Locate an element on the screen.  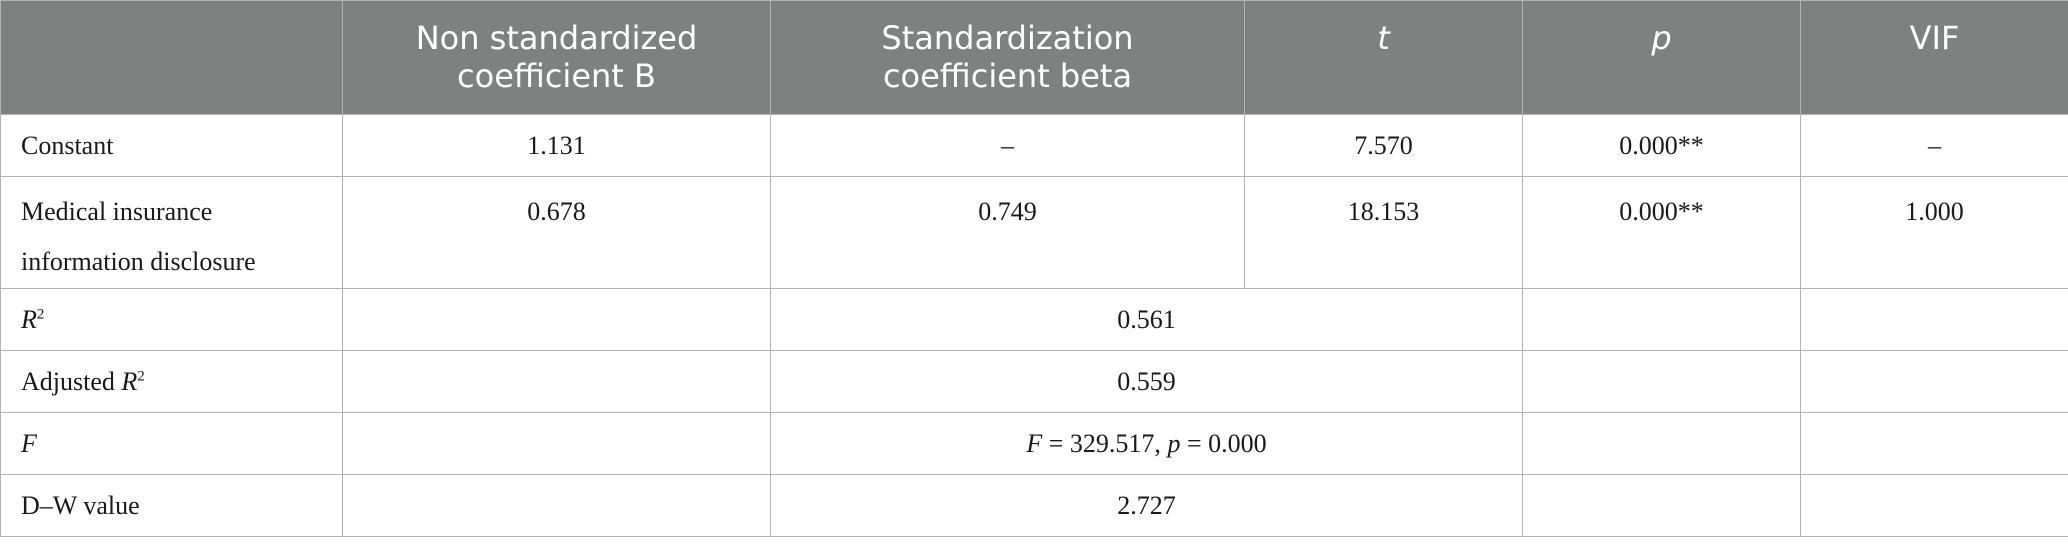
p-value-var: p is located at coordinates (1174, 443).